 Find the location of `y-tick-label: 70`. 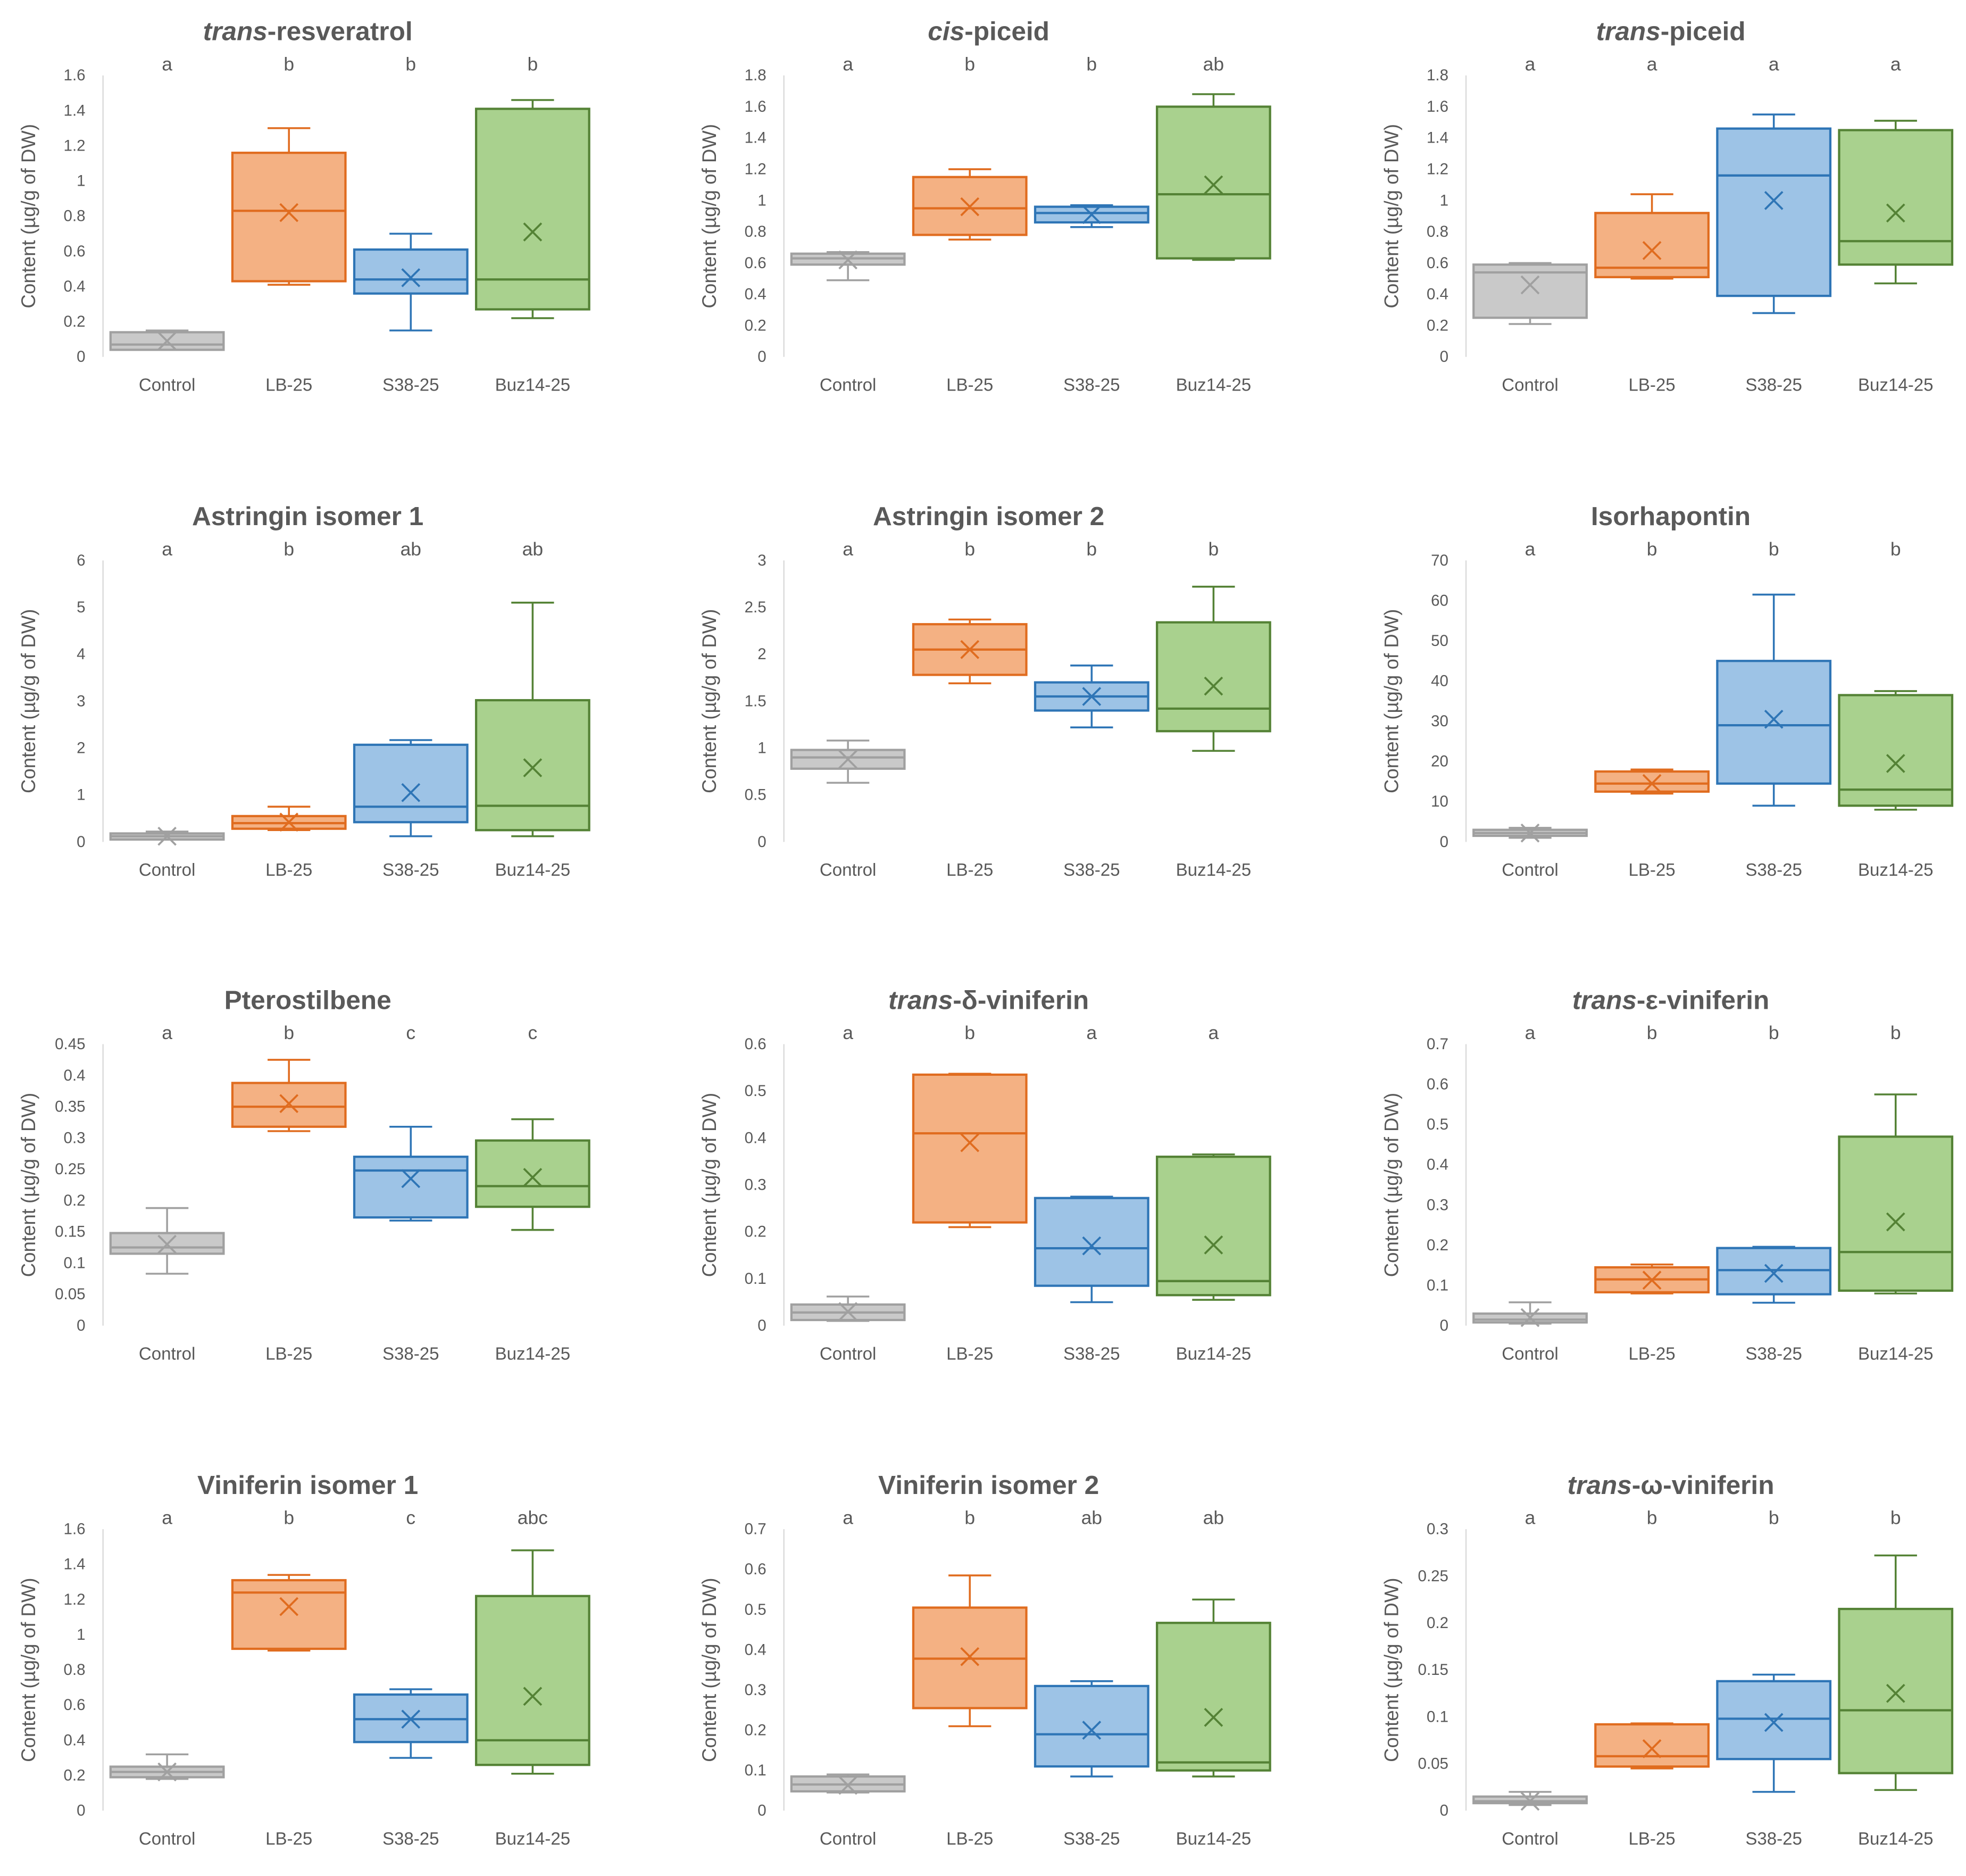

y-tick-label: 70 is located at coordinates (1439, 560).